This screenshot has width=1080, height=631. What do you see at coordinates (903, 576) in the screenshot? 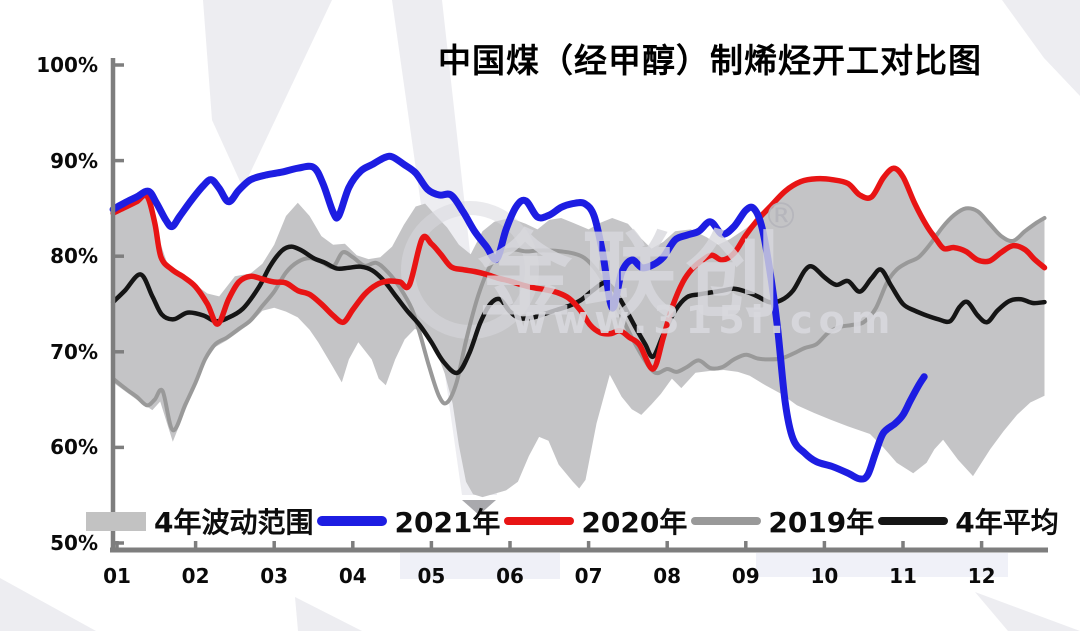
I see `x-axis-label-11: 11` at bounding box center [903, 576].